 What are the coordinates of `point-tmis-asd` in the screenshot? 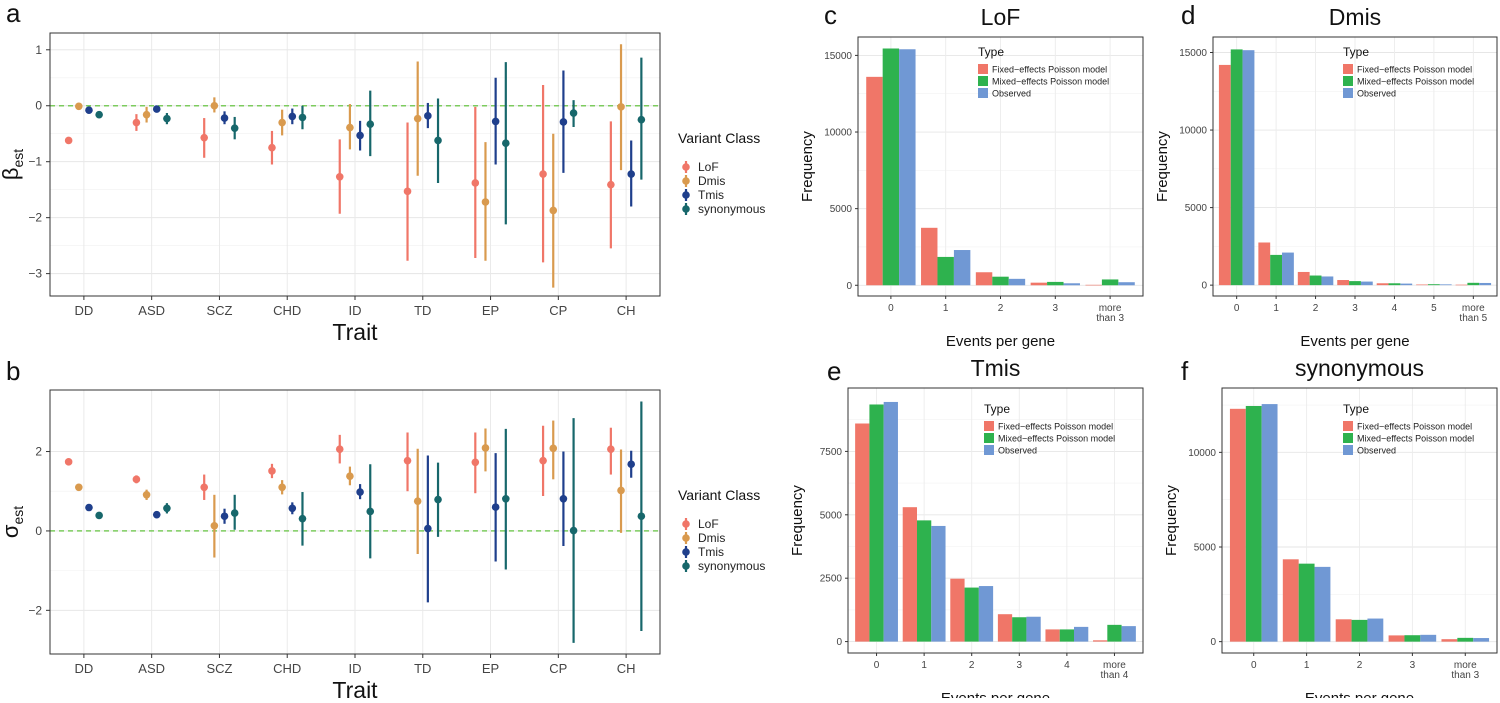 It's located at (156, 514).